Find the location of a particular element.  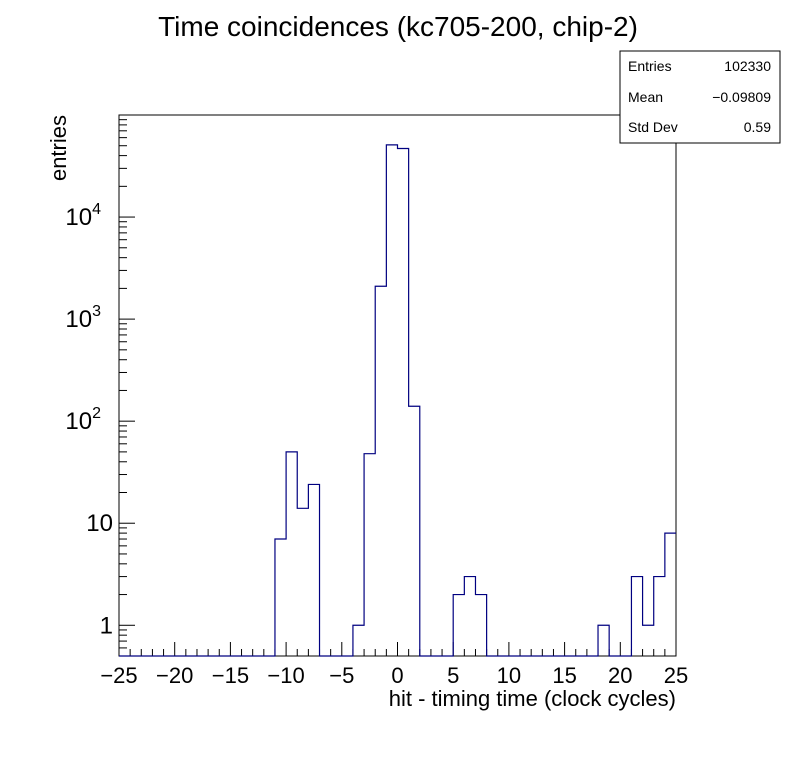

y-tick-label: 10⁴ is located at coordinates (83, 216).